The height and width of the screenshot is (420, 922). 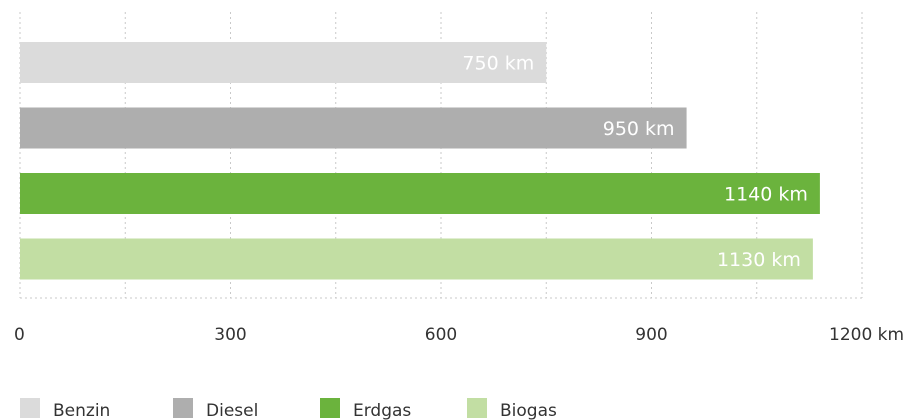 What do you see at coordinates (766, 195) in the screenshot?
I see `bar-value-label: 1140 km` at bounding box center [766, 195].